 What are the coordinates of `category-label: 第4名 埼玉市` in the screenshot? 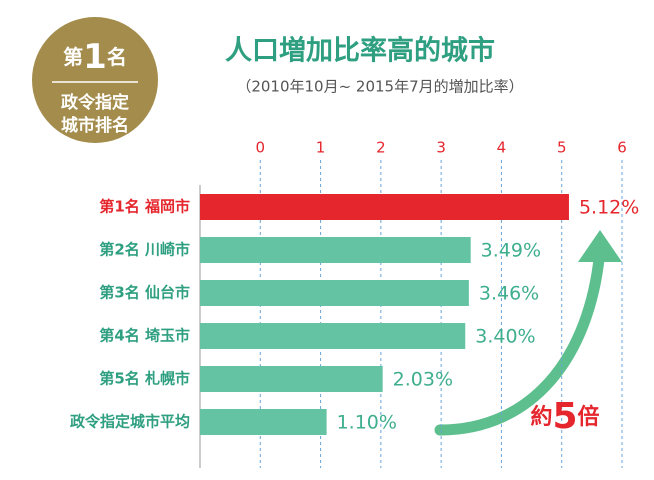 It's located at (144, 336).